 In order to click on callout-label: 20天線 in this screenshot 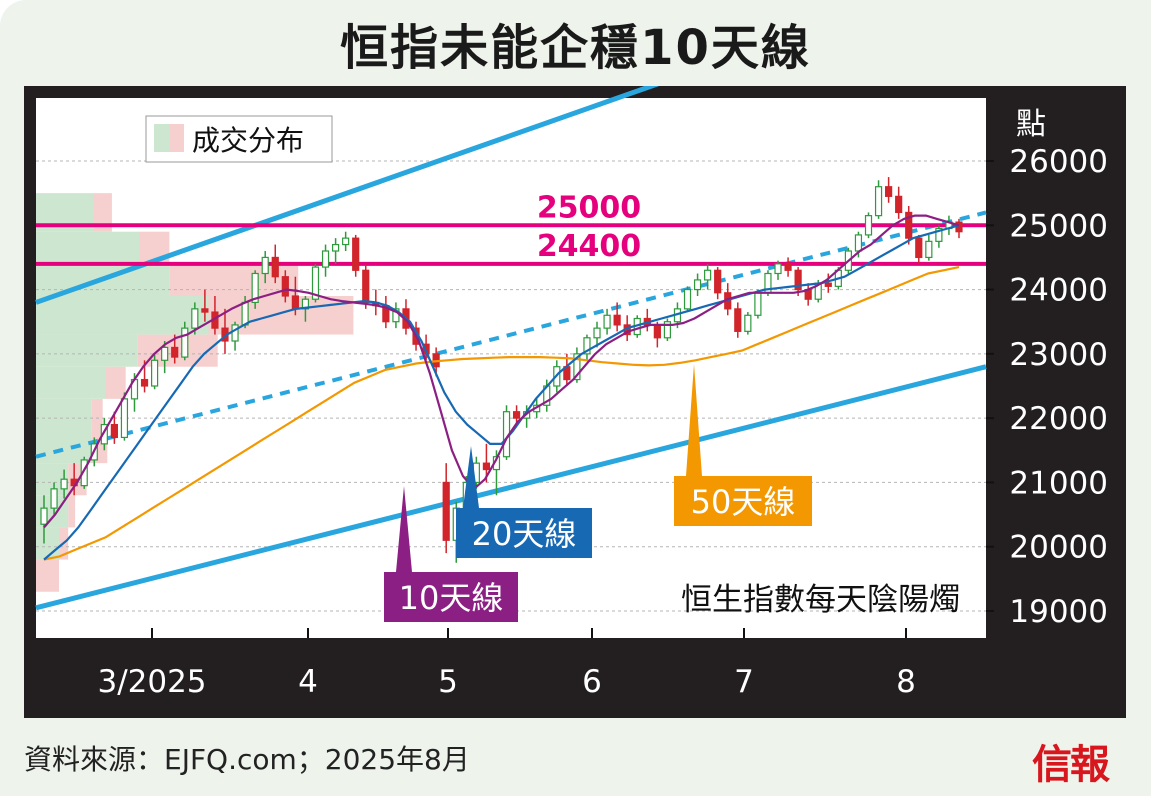, I will do `click(524, 534)`.